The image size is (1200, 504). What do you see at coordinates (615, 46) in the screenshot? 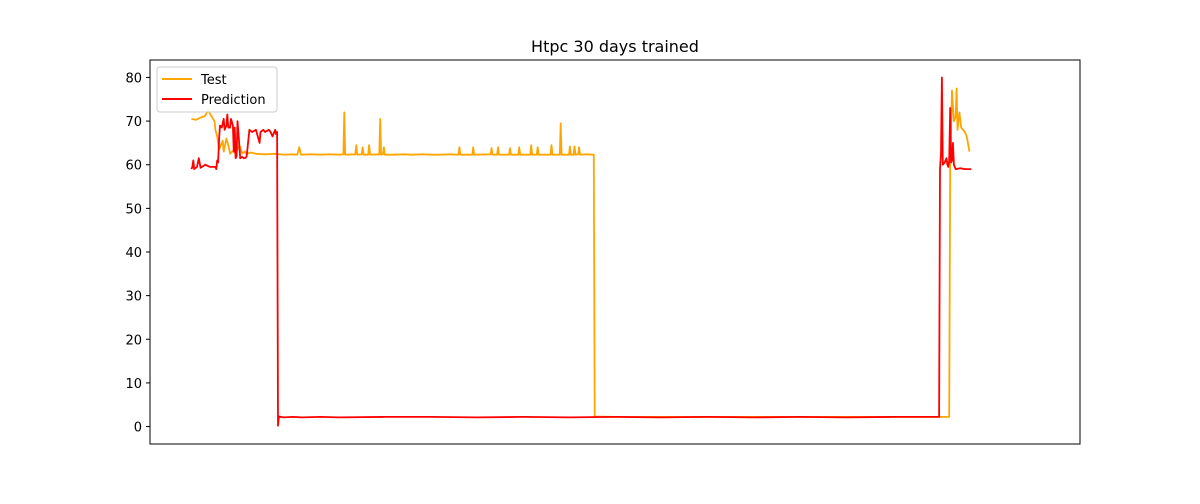
I see `chart-title: Htpc 30 days trained` at bounding box center [615, 46].